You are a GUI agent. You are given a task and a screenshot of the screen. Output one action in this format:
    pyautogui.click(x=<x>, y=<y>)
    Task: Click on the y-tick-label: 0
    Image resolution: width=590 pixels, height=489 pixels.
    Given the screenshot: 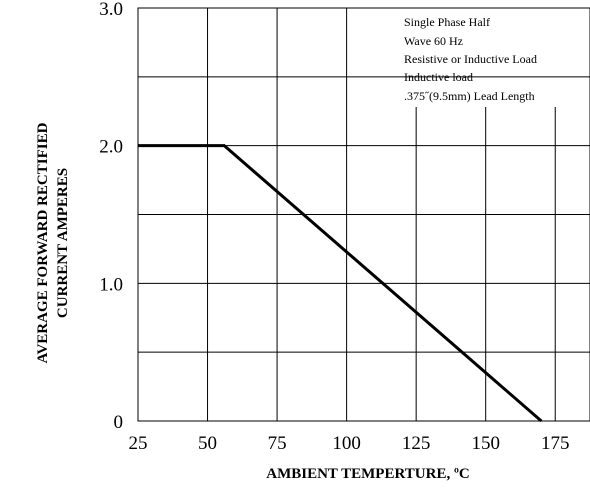 What is the action you would take?
    pyautogui.click(x=119, y=422)
    